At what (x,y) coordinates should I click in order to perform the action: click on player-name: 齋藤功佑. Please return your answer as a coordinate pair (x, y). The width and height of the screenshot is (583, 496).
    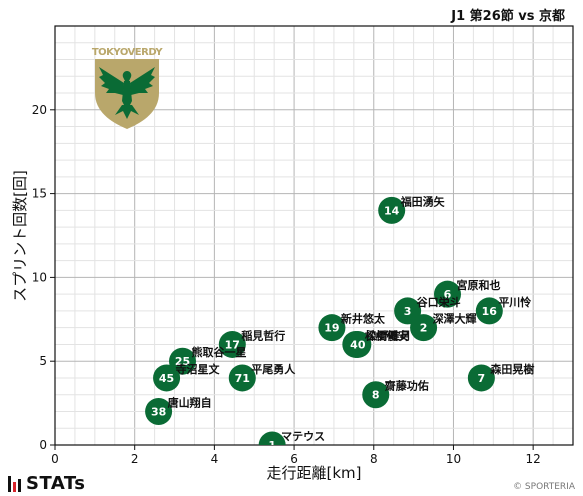
    Looking at the image, I should click on (406, 386).